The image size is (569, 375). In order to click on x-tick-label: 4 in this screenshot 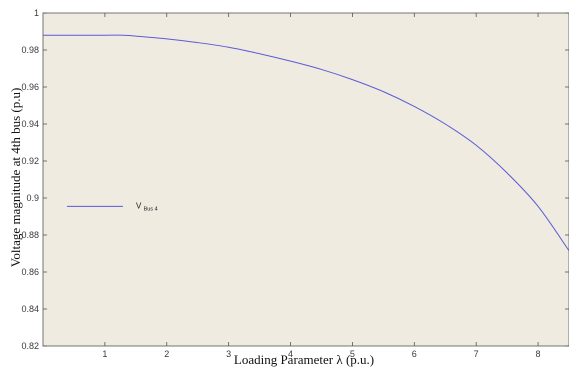, I will do `click(290, 354)`.